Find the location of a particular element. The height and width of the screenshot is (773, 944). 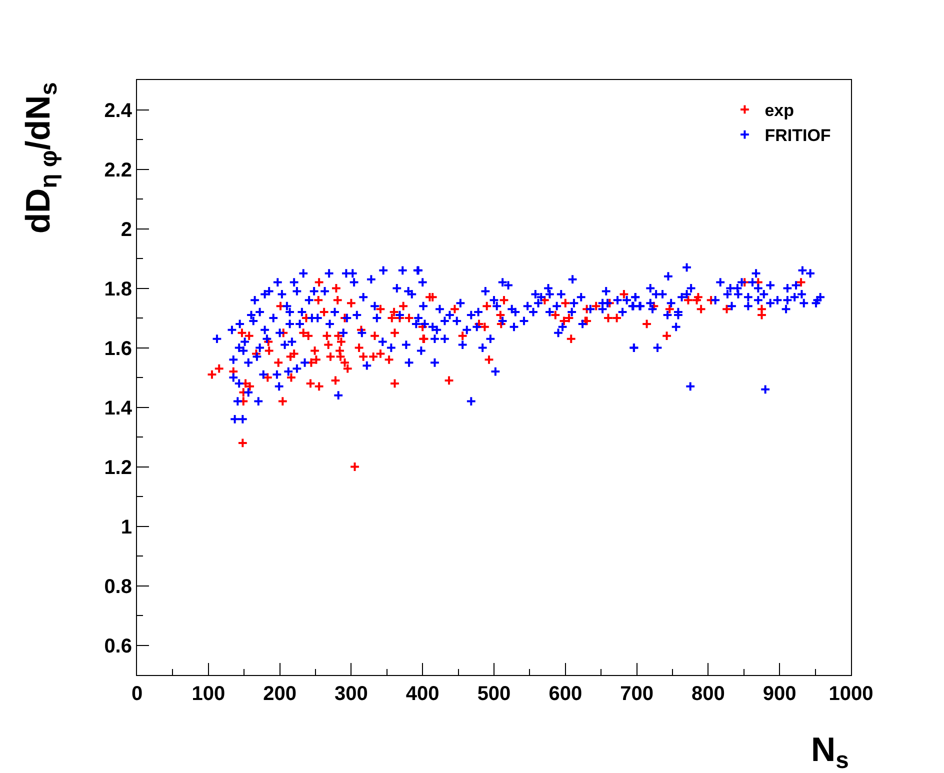

y-tick-label: 2.2 is located at coordinates (118, 170).